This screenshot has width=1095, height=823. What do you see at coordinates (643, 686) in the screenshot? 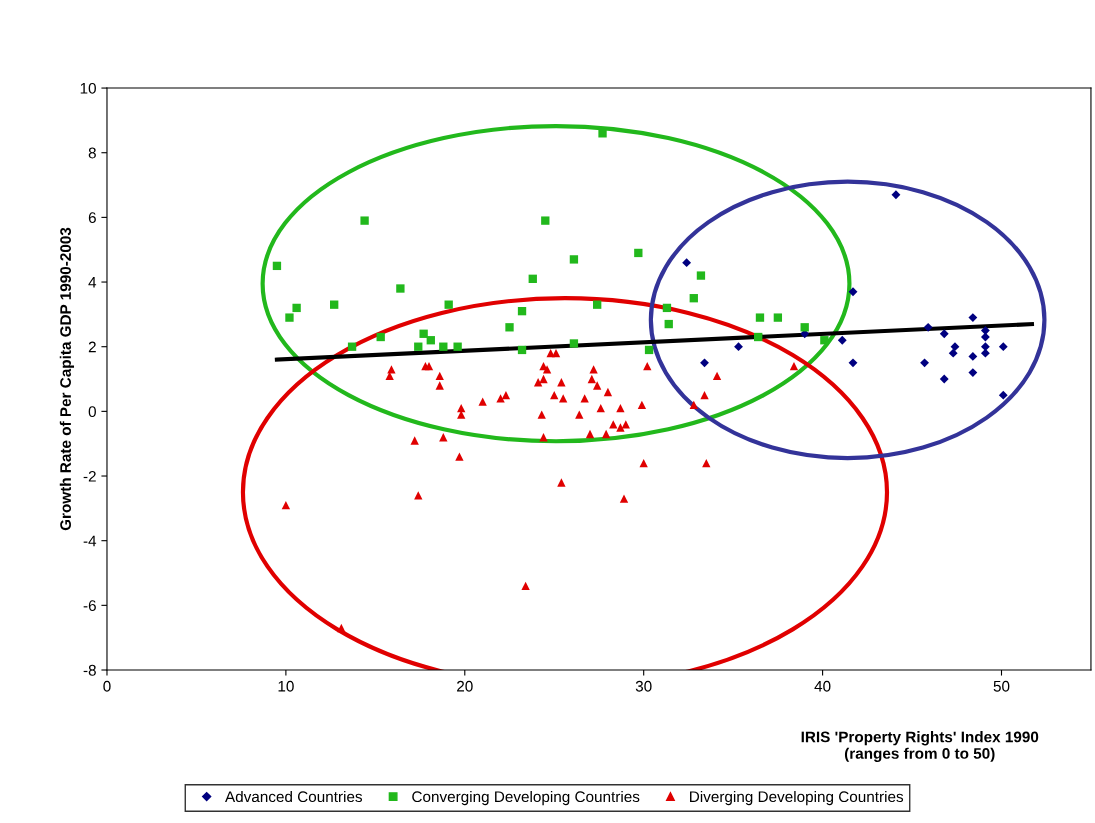
I see `x-tick-label: 30` at bounding box center [643, 686].